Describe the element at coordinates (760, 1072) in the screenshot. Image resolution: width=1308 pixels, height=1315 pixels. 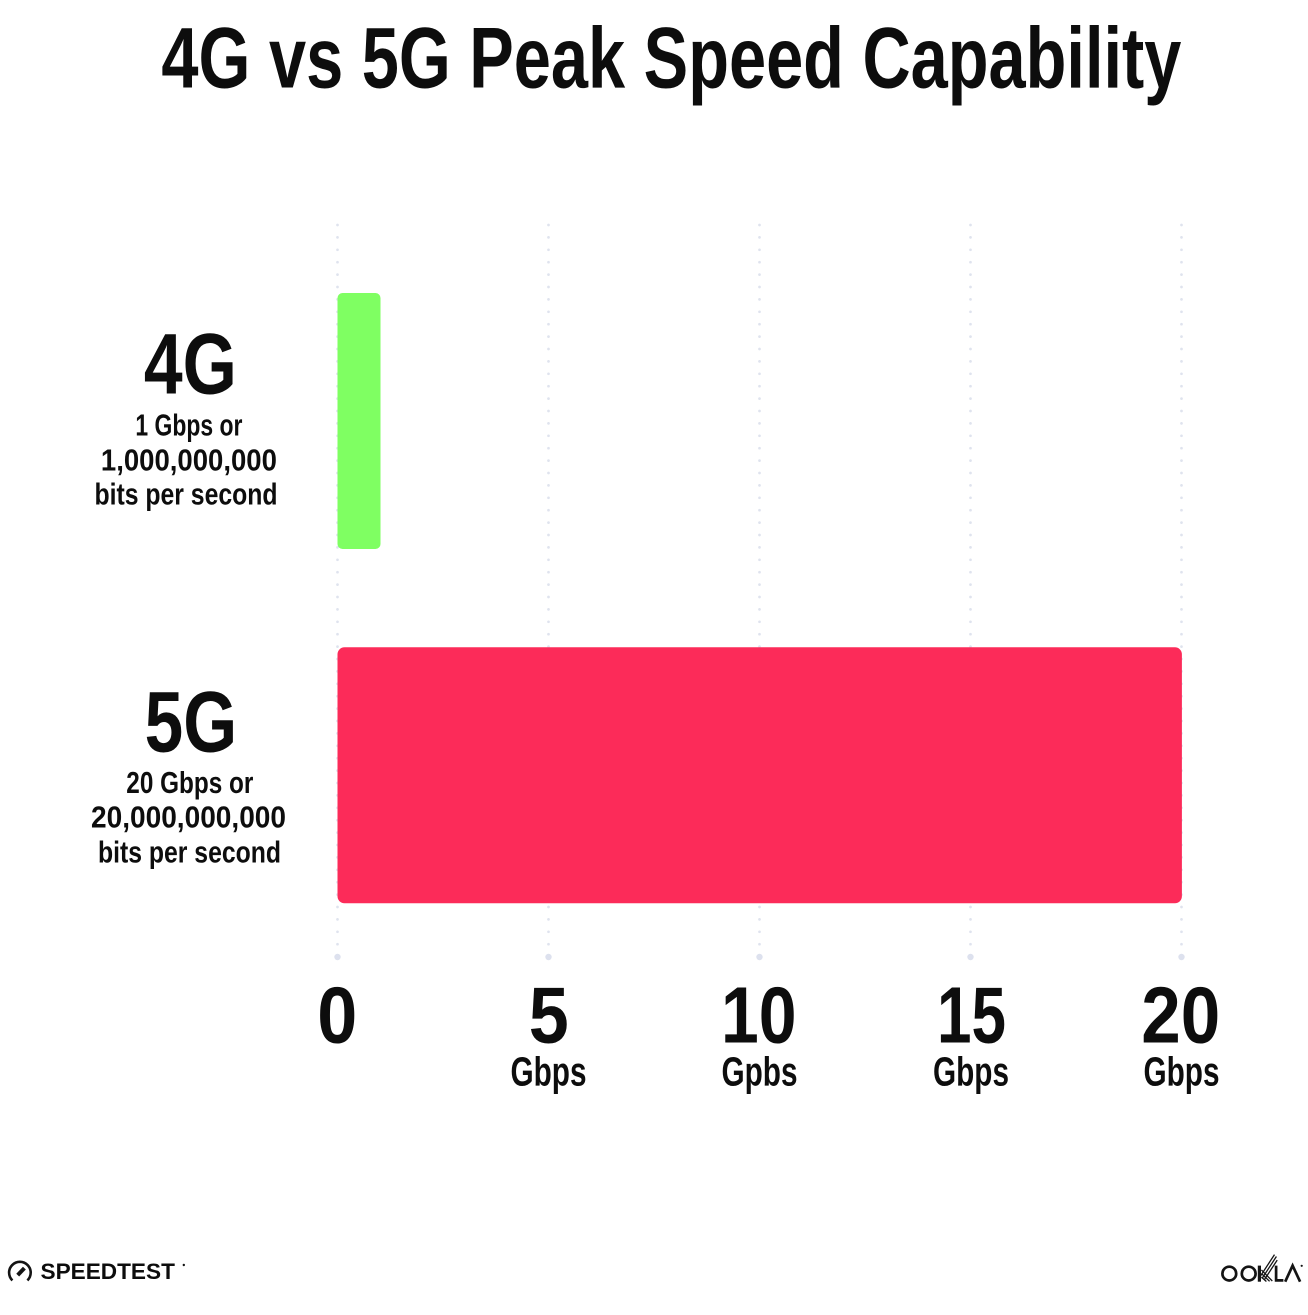
I see `svg-text: Gpbs` at that location.